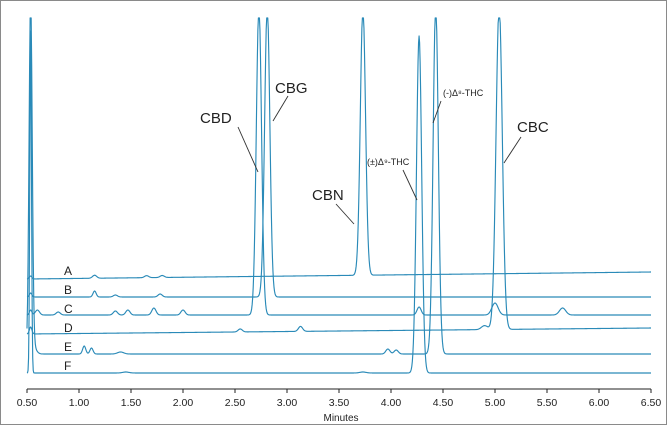 This screenshot has width=667, height=425. I want to click on x-tick-label-11: 6.00, so click(599, 403).